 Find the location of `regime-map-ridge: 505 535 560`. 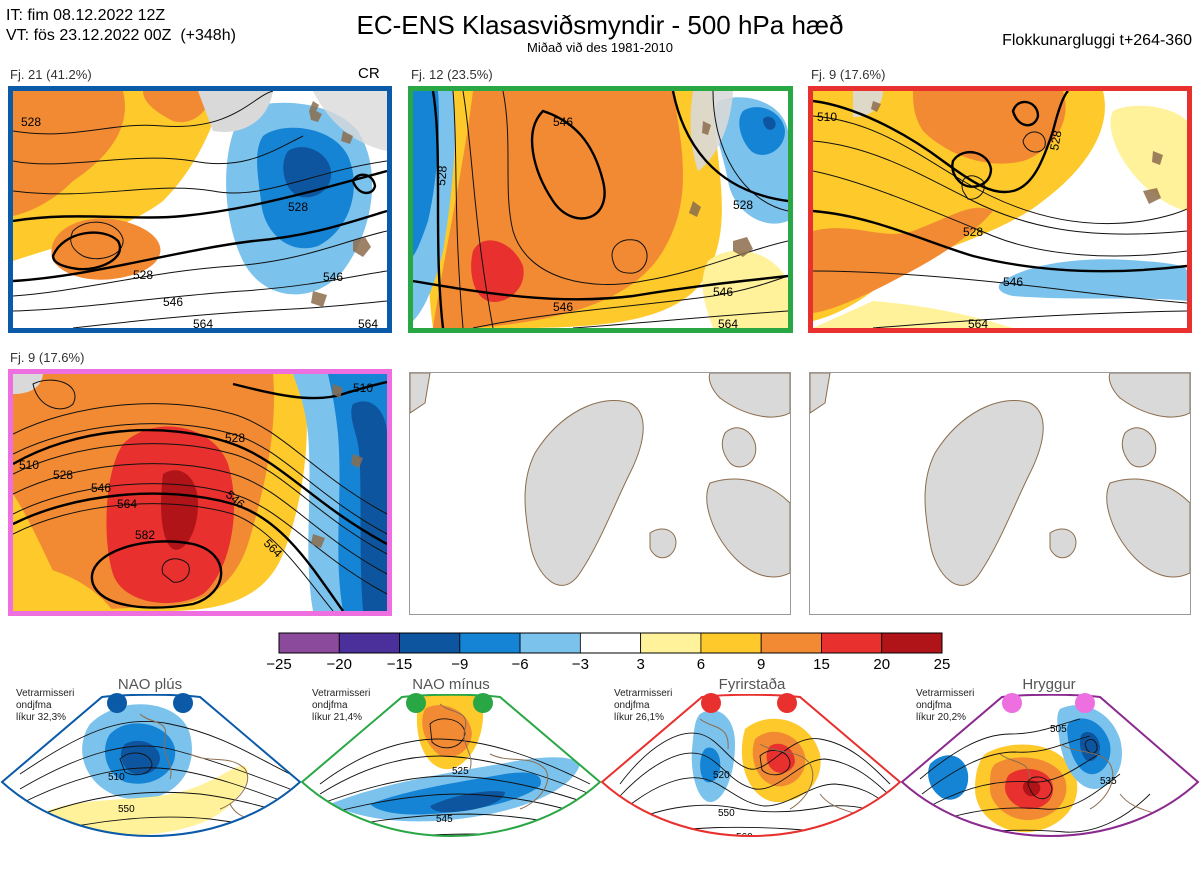

regime-map-ridge: 505 535 560 is located at coordinates (1050, 770).